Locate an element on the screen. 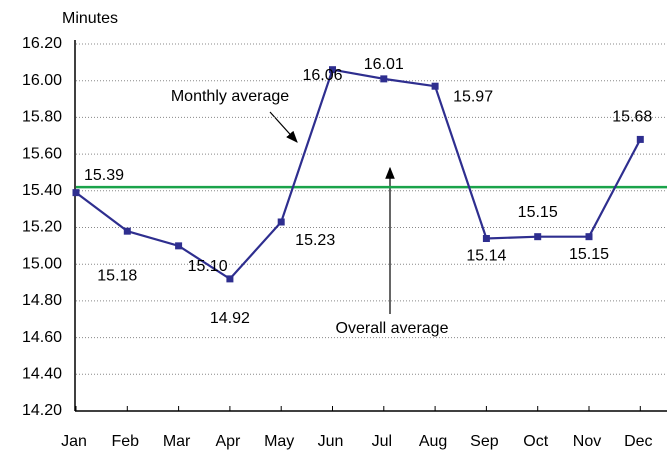 This screenshot has height=452, width=669. x-tick-label: Apr is located at coordinates (228, 441).